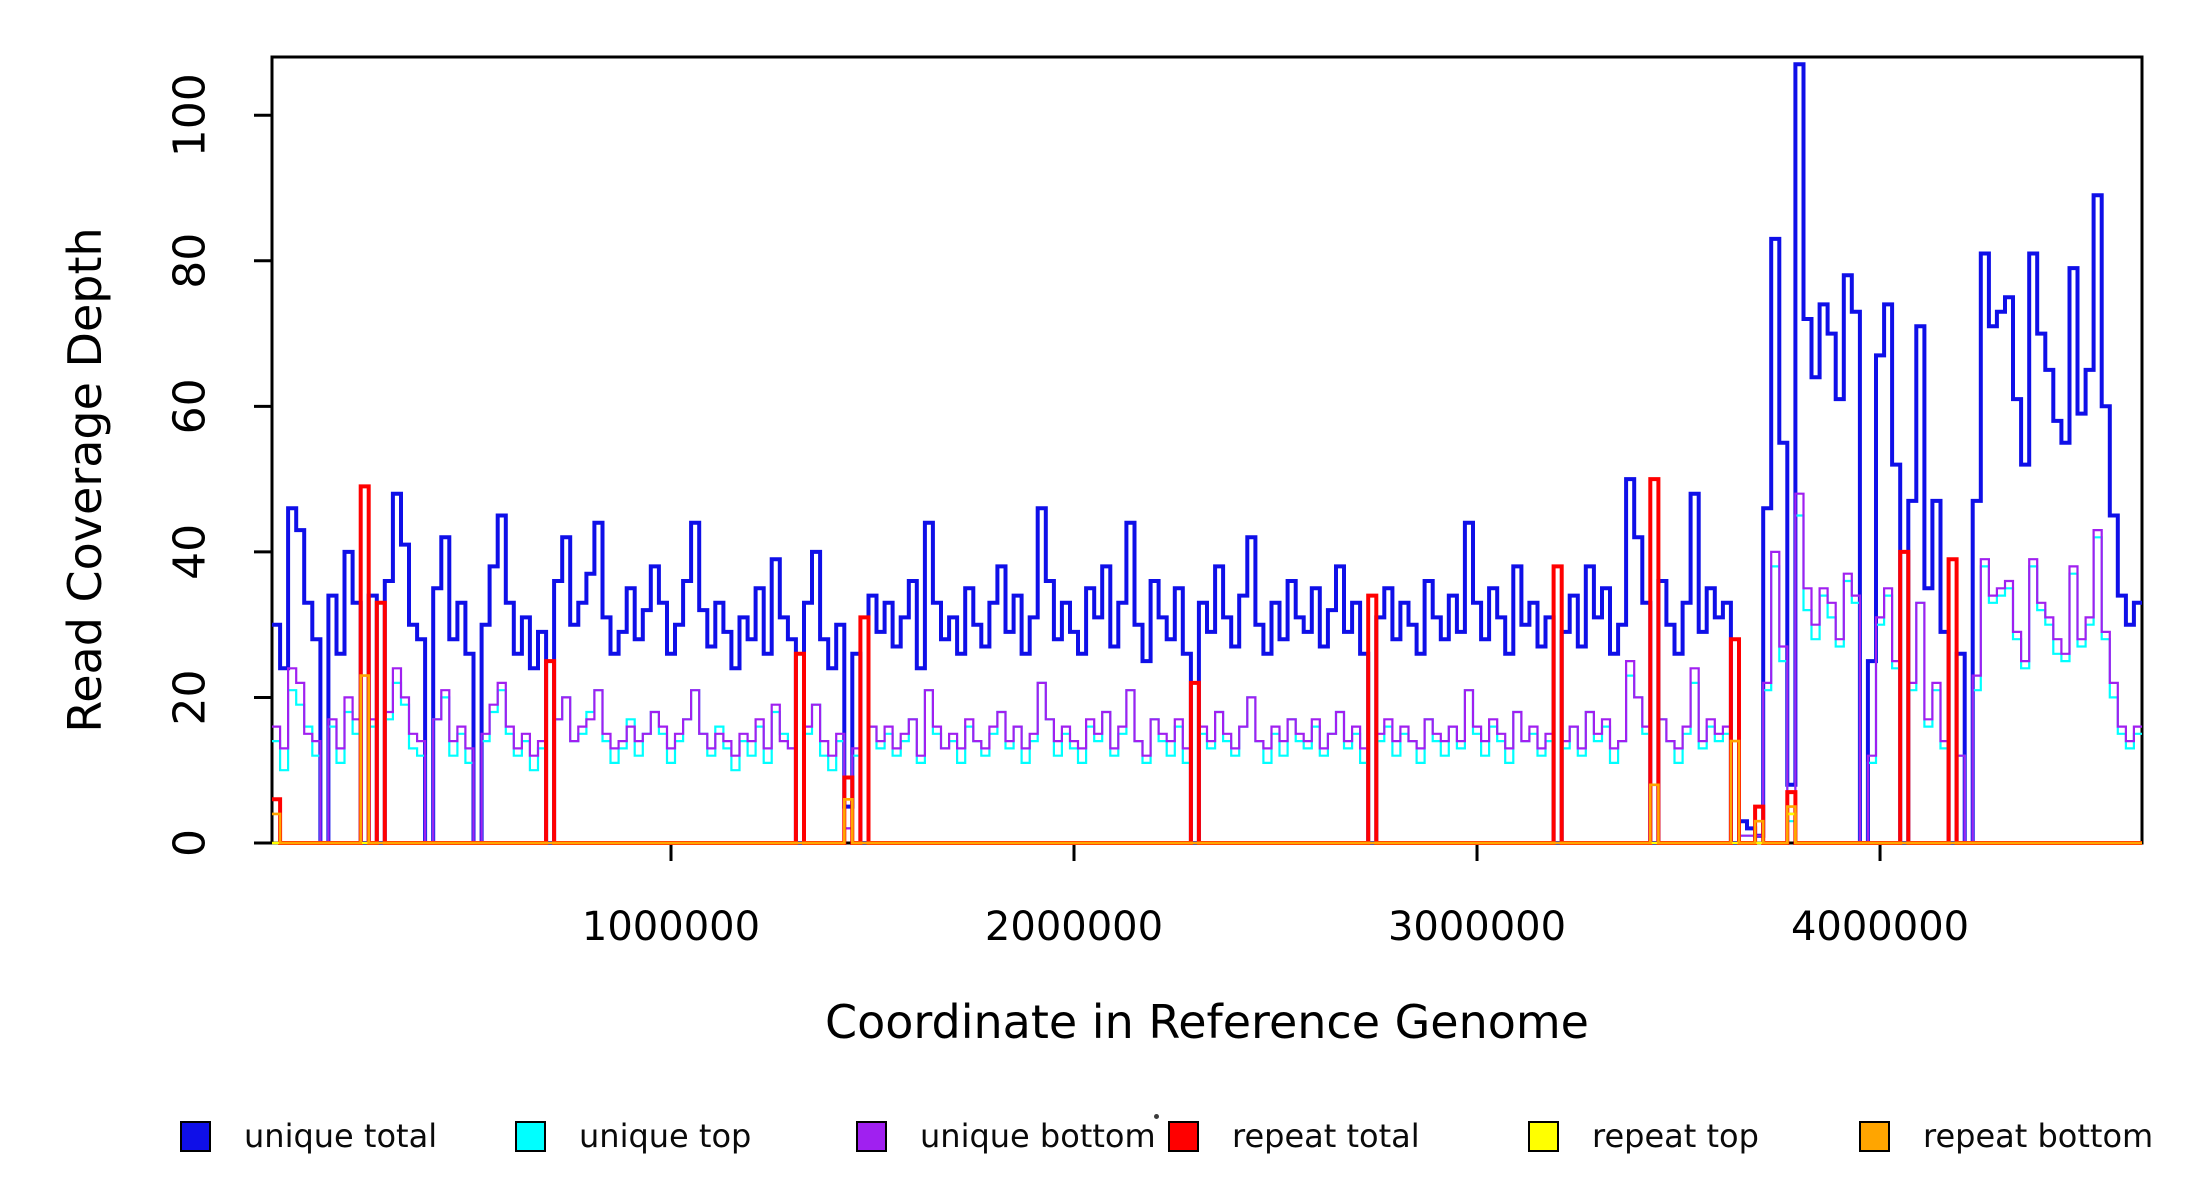 Image resolution: width=2200 pixels, height=1200 pixels. I want to click on y-tick-label: 40, so click(190, 552).